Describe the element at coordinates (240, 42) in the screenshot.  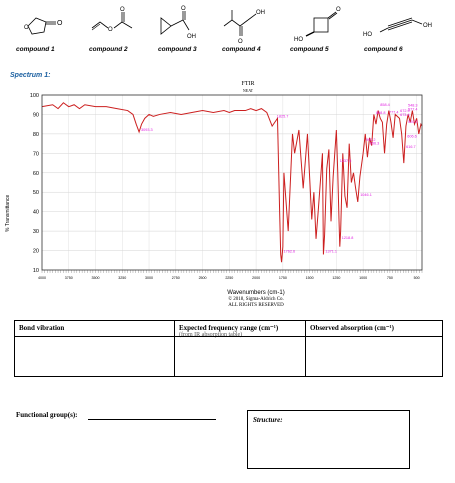
I see `compound-4-atom-o: O` at that location.